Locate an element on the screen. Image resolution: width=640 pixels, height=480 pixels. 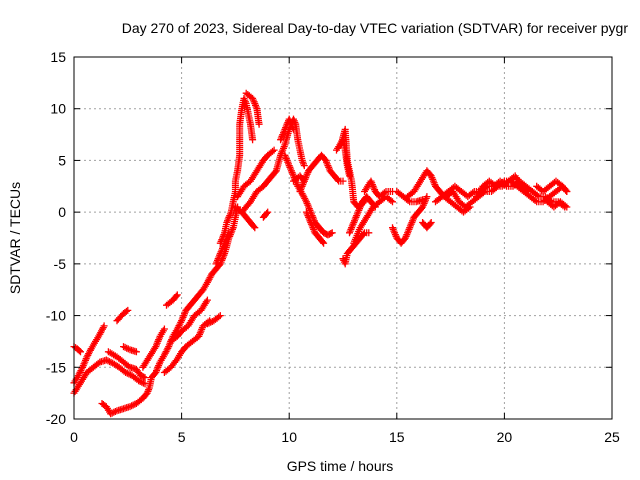
x-tick-label: 0 is located at coordinates (74, 437).